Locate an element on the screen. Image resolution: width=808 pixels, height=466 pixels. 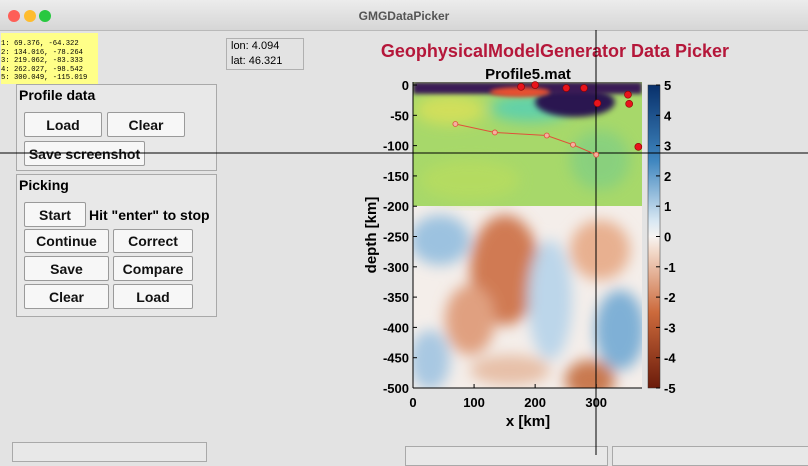
x-axis-label: x [km] is located at coordinates (528, 421).